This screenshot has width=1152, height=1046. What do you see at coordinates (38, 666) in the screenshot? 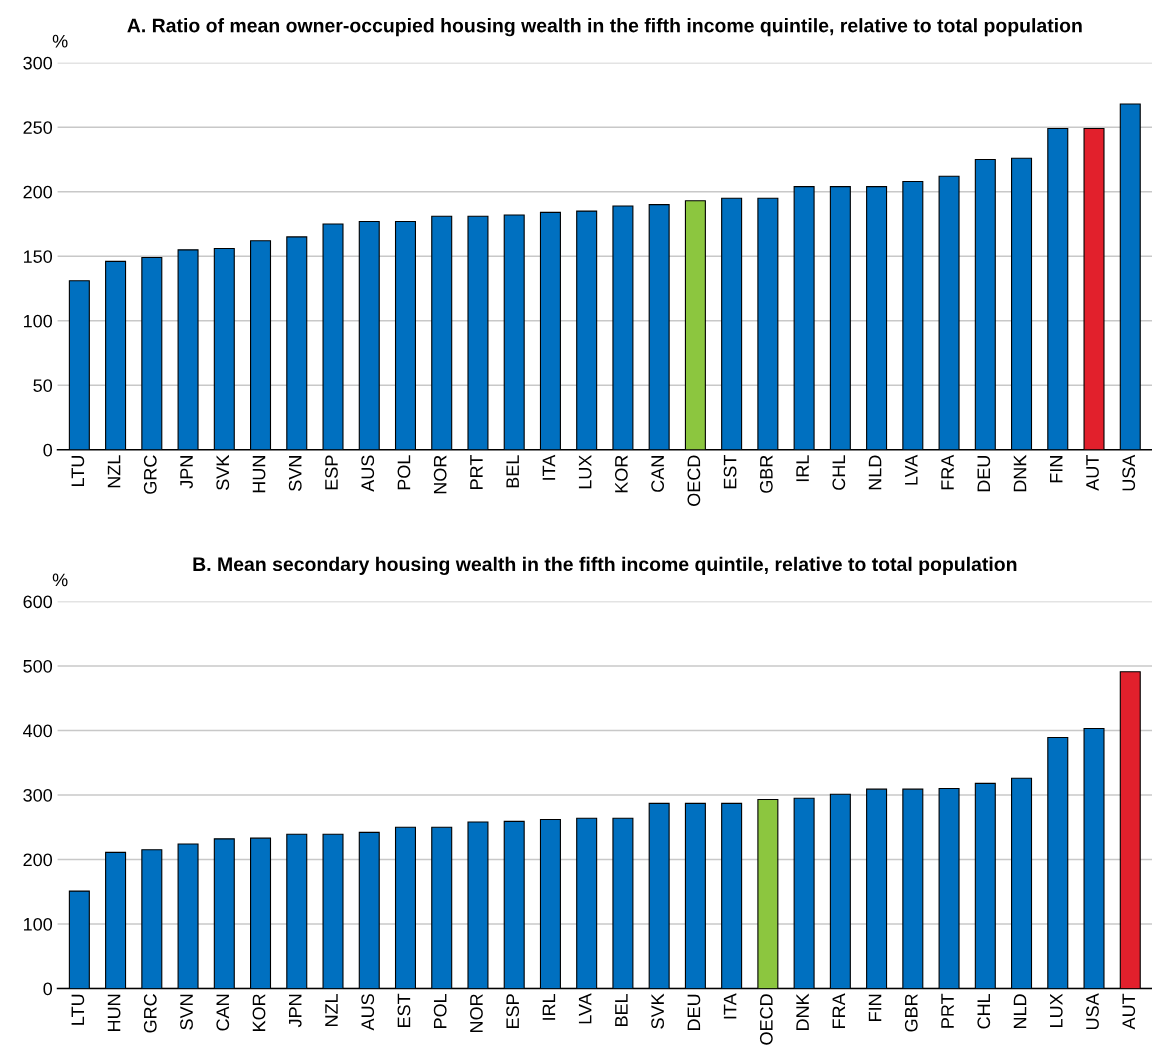
I see `y-tick-label: 500` at bounding box center [38, 666].